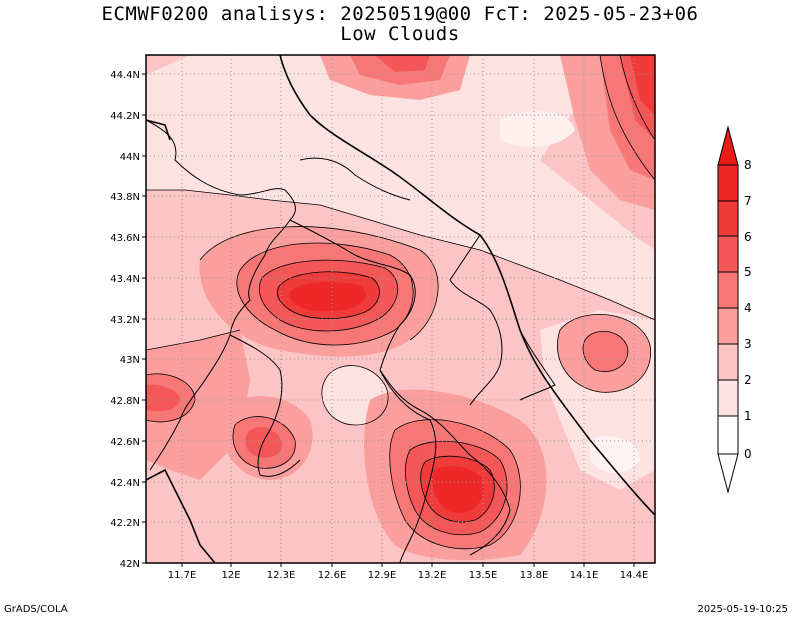  What do you see at coordinates (130, 564) in the screenshot?
I see `y-tick-label: 42N` at bounding box center [130, 564].